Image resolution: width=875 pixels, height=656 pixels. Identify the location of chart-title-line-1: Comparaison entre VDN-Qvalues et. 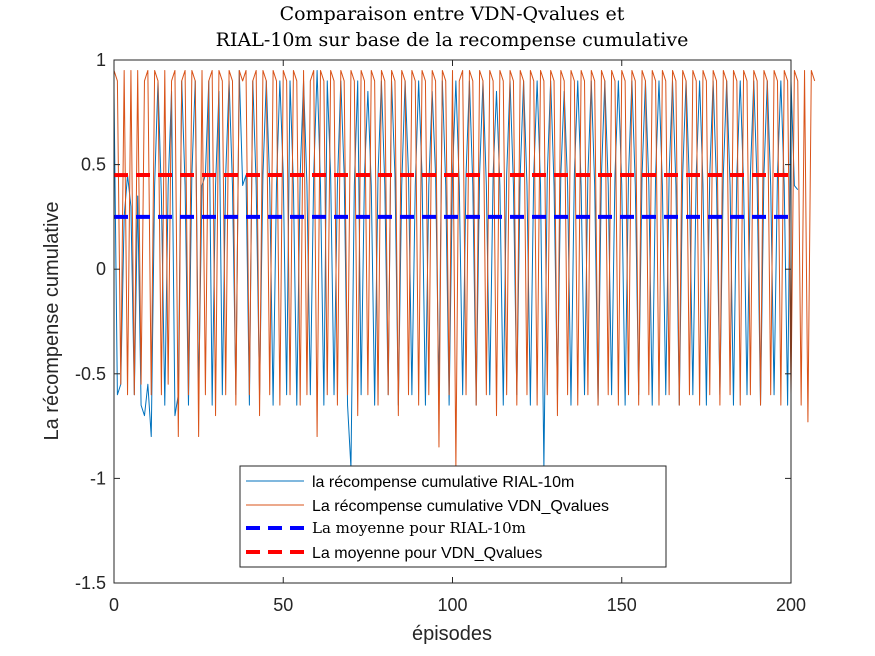
(452, 14).